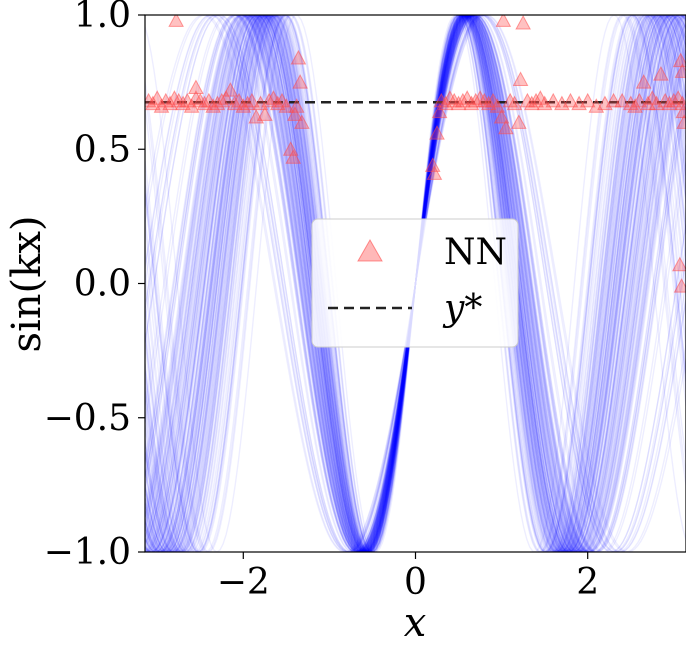 This screenshot has width=686, height=652. Describe the element at coordinates (87, 418) in the screenshot. I see `y-tick-label: −0.5` at that location.